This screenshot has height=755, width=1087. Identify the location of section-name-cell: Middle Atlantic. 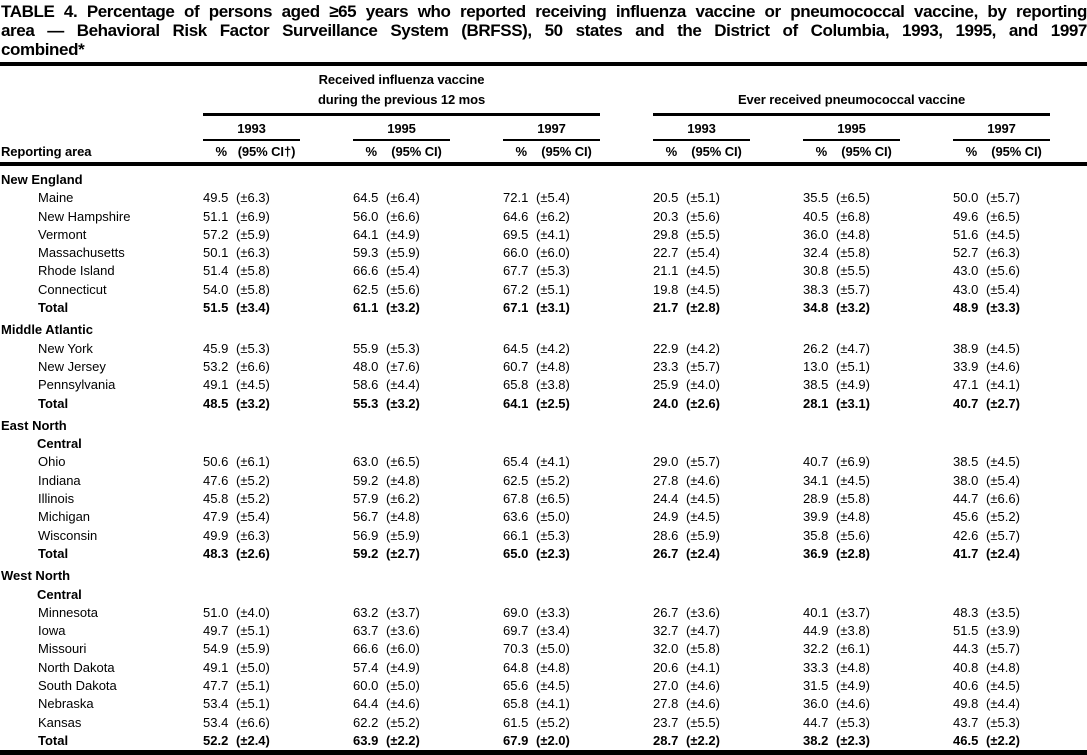
(543, 328).